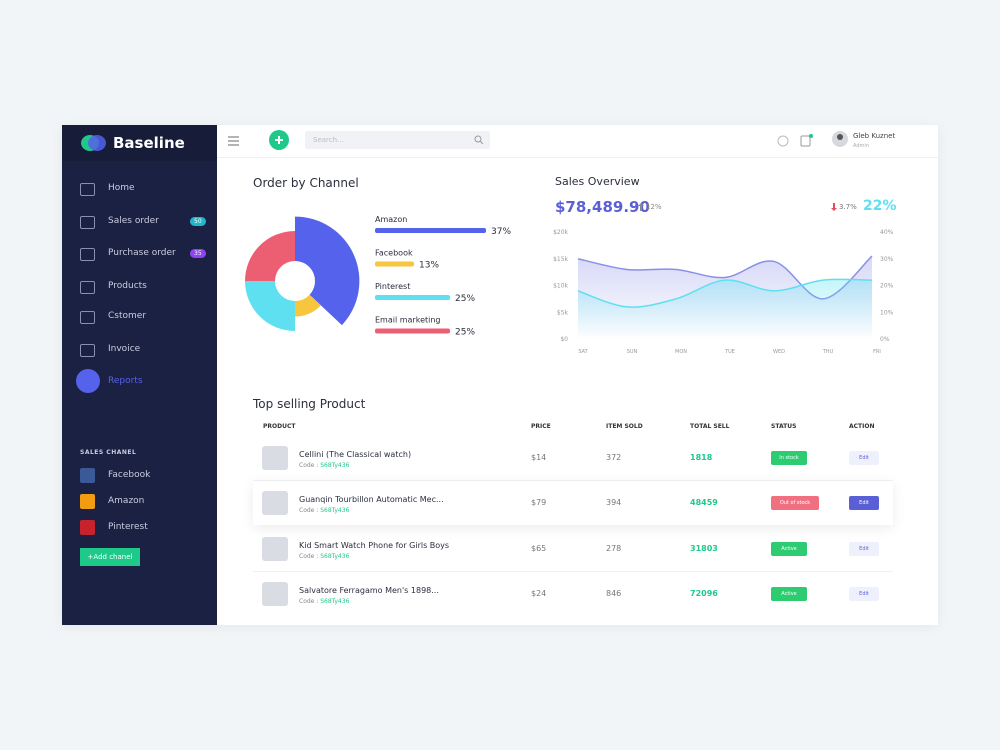 This screenshot has width=1000, height=750. I want to click on channel-label: Amazon, so click(391, 219).